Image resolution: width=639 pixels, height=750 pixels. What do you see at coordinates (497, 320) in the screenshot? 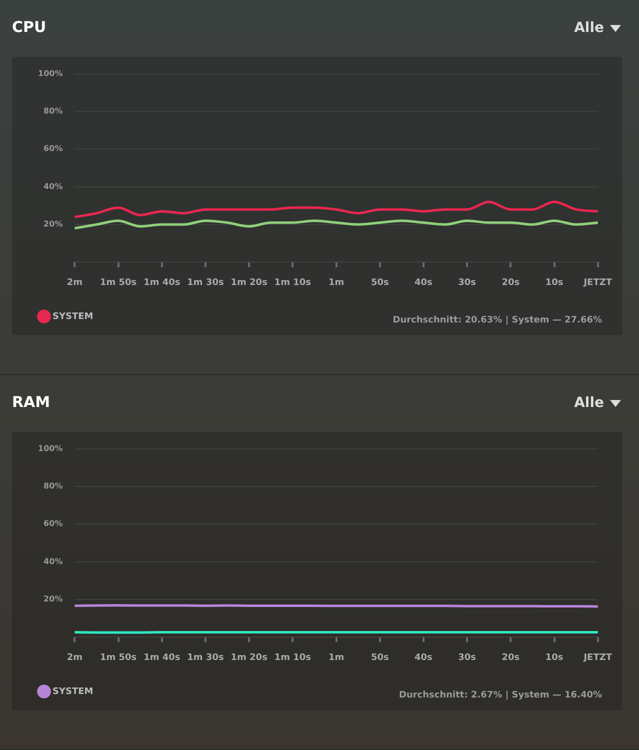
I see `text: Durchschnitt: 20.63% | System — 27.66%` at bounding box center [497, 320].